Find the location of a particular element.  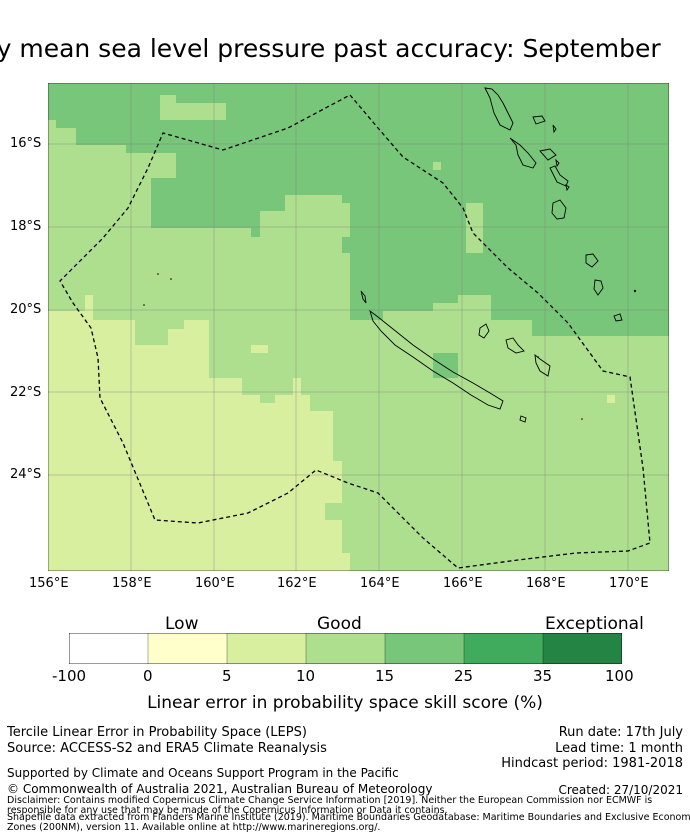

lon-label-164e: 164°E is located at coordinates (380, 583).